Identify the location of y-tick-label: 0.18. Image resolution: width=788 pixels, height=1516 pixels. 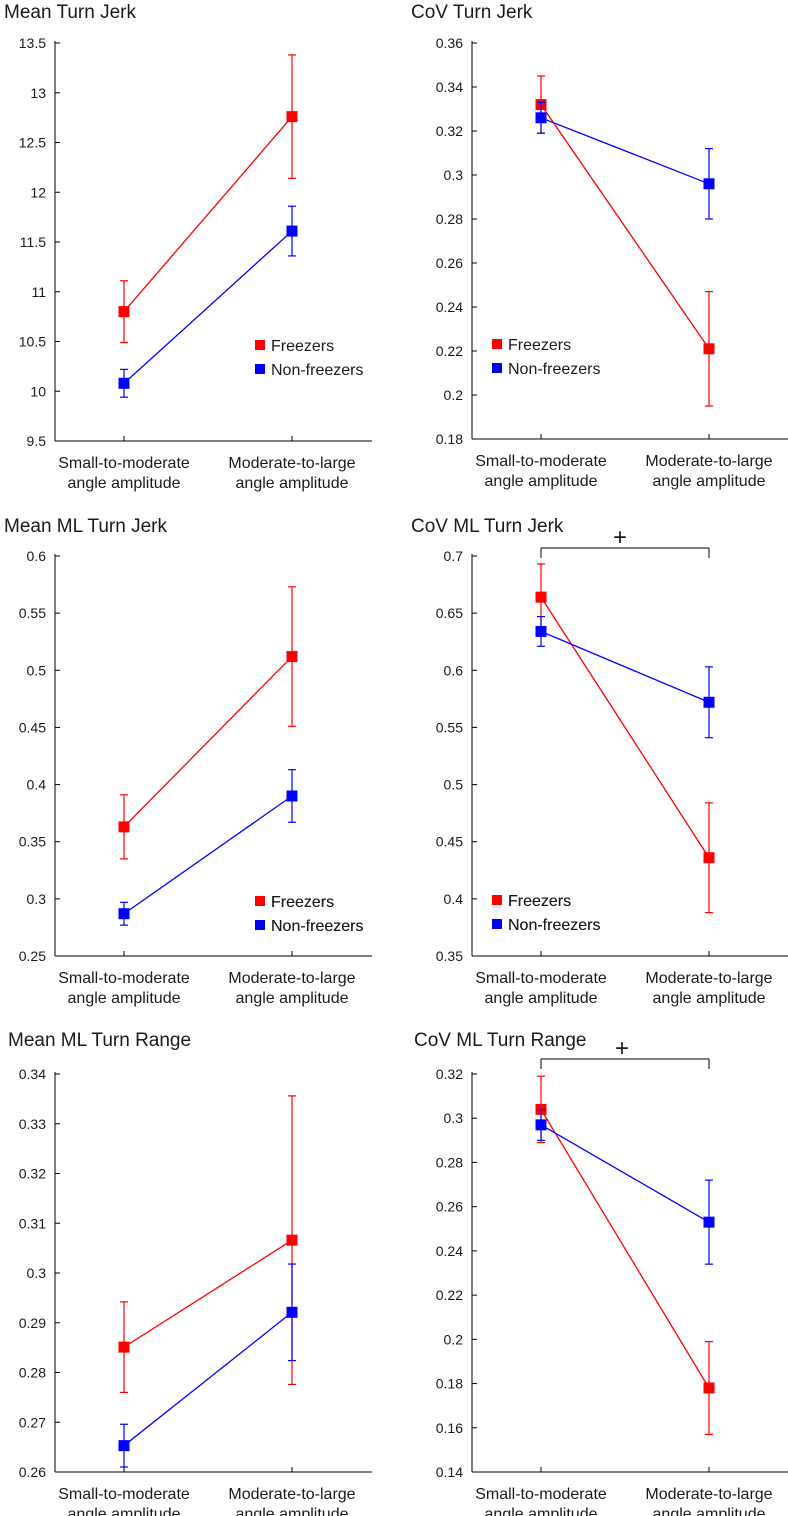
(449, 1384).